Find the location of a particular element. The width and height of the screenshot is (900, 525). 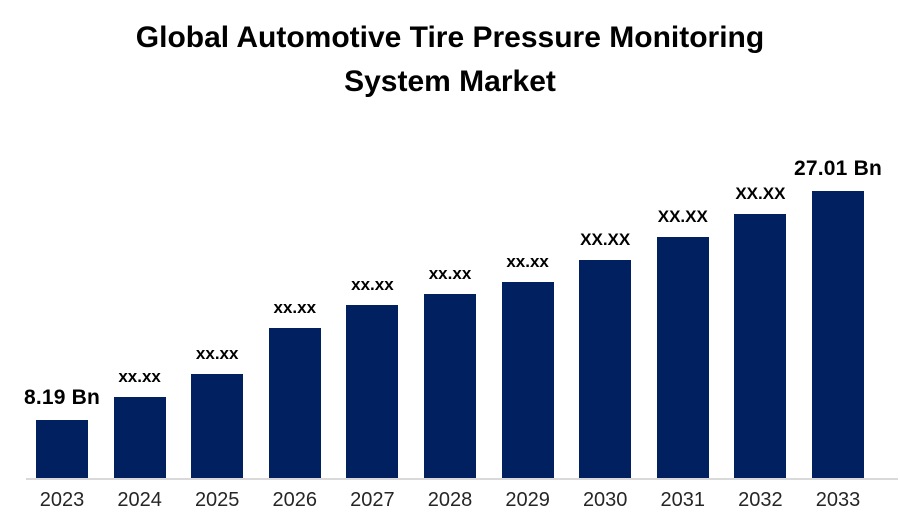

bar-value-label-2029: xx.xx is located at coordinates (527, 261).